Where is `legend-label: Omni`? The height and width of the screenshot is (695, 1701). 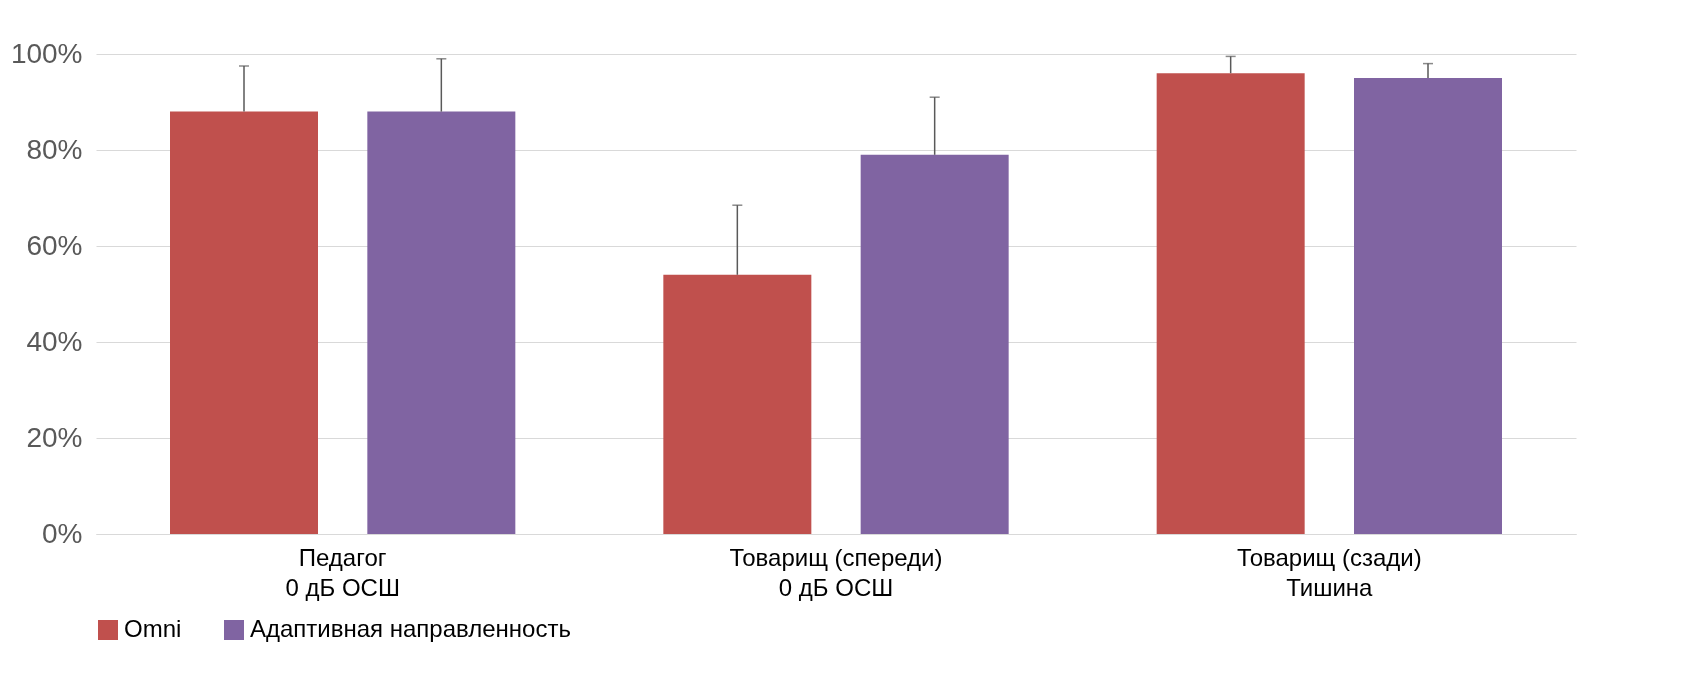 legend-label: Omni is located at coordinates (153, 628).